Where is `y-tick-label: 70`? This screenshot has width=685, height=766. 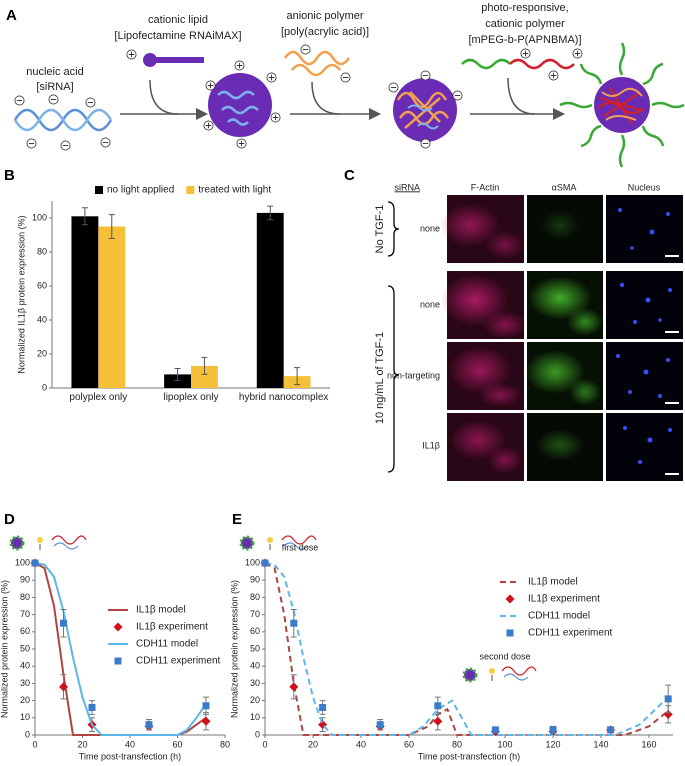
y-tick-label: 70 is located at coordinates (25, 614).